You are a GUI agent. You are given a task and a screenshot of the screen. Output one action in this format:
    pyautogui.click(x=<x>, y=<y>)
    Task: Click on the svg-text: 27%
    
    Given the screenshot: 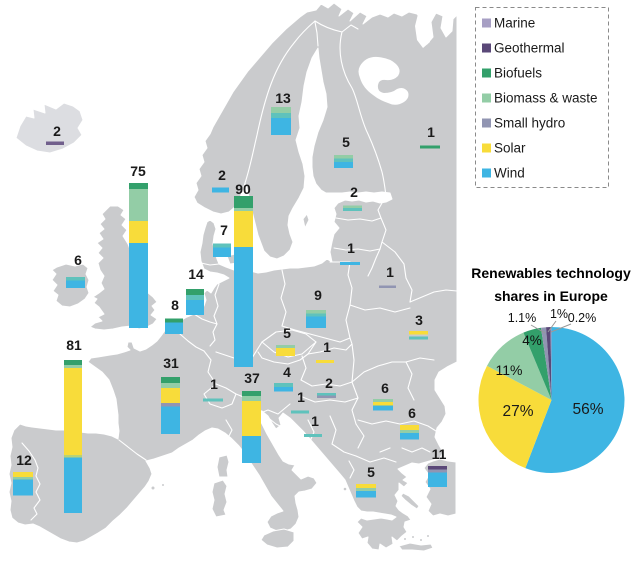 What is the action you would take?
    pyautogui.click(x=517, y=411)
    